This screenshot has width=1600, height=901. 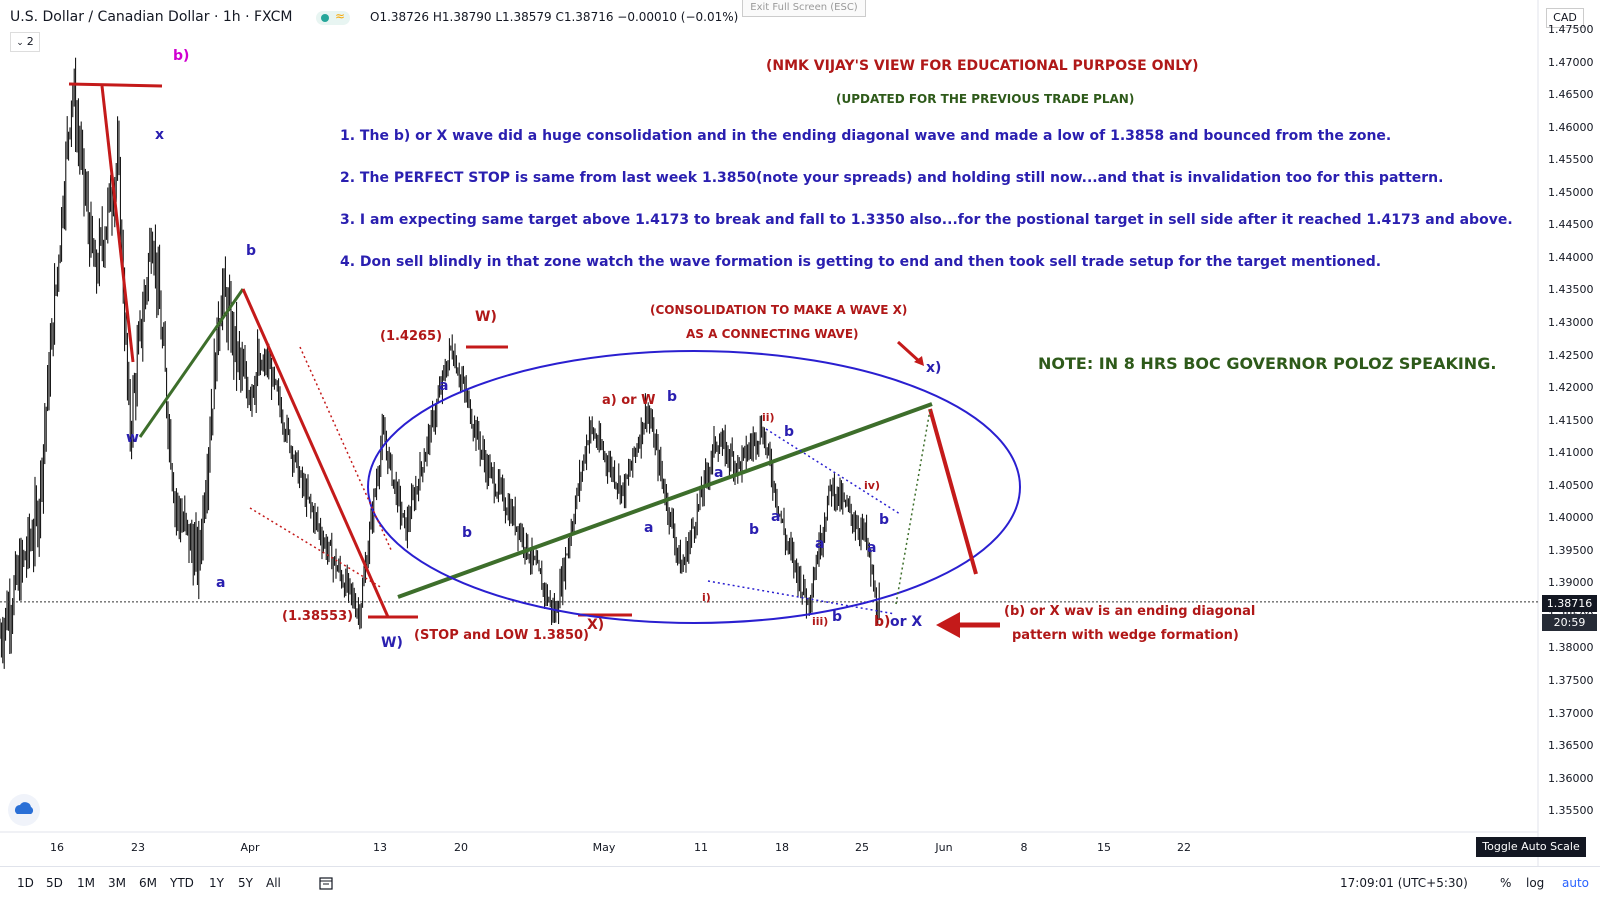 What do you see at coordinates (273, 883) in the screenshot?
I see `timeframe-all-button: All` at bounding box center [273, 883].